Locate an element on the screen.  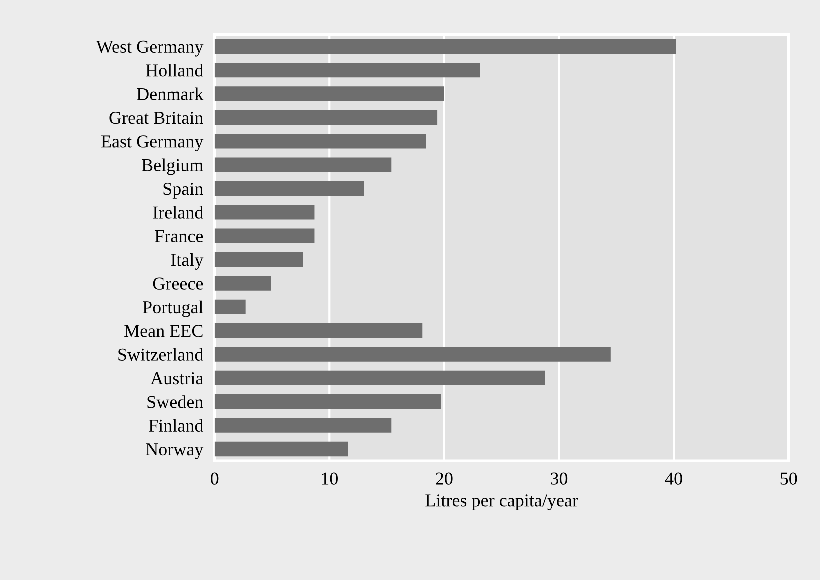
y-tick-label: Norway is located at coordinates (175, 452).